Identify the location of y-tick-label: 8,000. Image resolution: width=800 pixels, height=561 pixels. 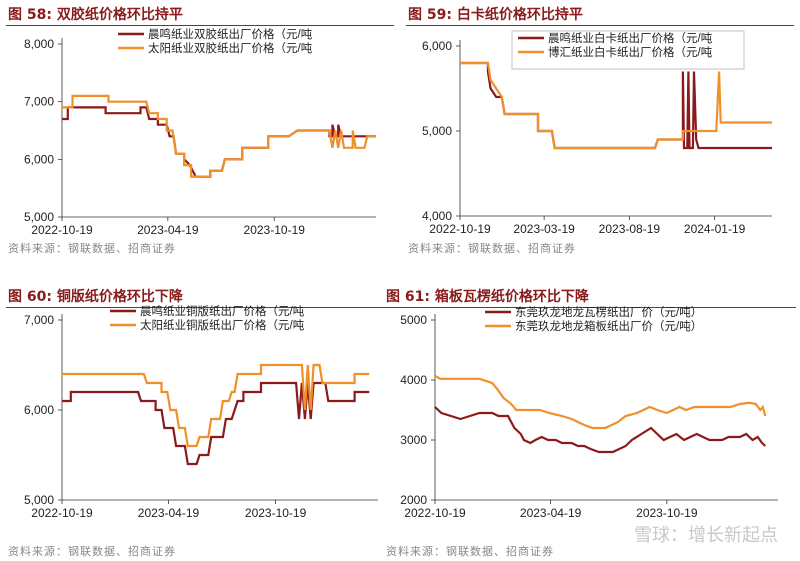
(39, 44).